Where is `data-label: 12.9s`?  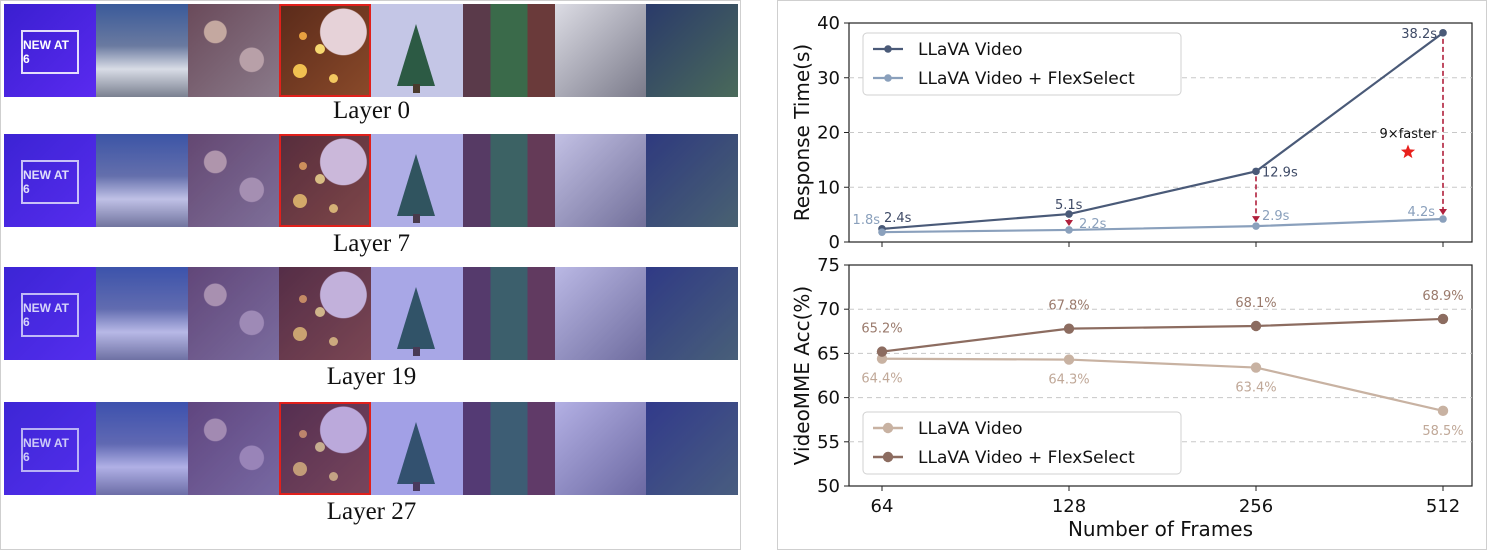
data-label: 12.9s is located at coordinates (1280, 172).